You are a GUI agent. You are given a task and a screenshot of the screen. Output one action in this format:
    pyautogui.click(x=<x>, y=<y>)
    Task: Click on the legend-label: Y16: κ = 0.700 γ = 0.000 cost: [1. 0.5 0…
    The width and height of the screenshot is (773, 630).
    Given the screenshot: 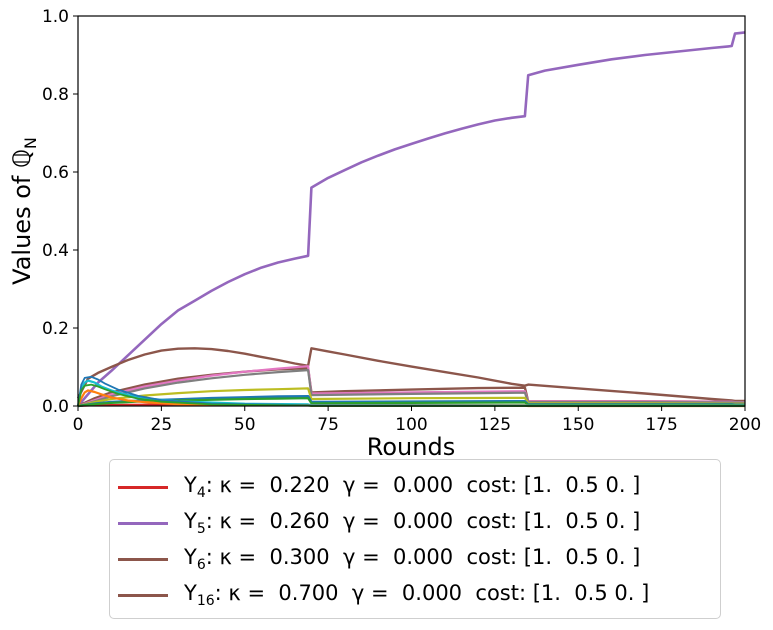 What is the action you would take?
    pyautogui.click(x=416, y=595)
    